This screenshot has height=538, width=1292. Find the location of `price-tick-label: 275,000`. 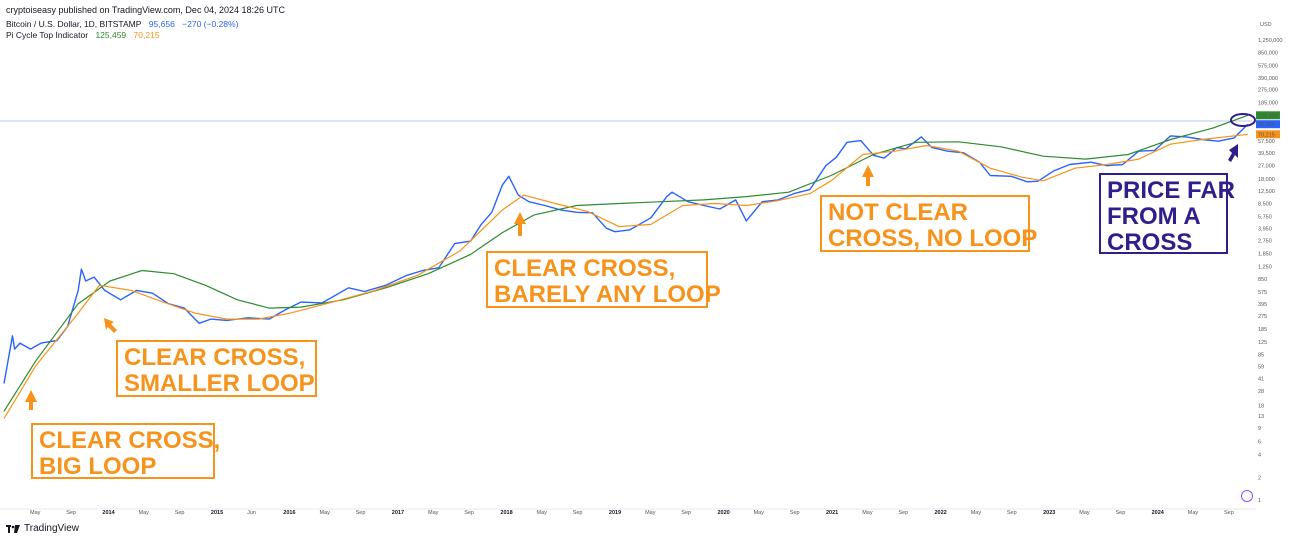

price-tick-label: 275,000 is located at coordinates (1268, 91).